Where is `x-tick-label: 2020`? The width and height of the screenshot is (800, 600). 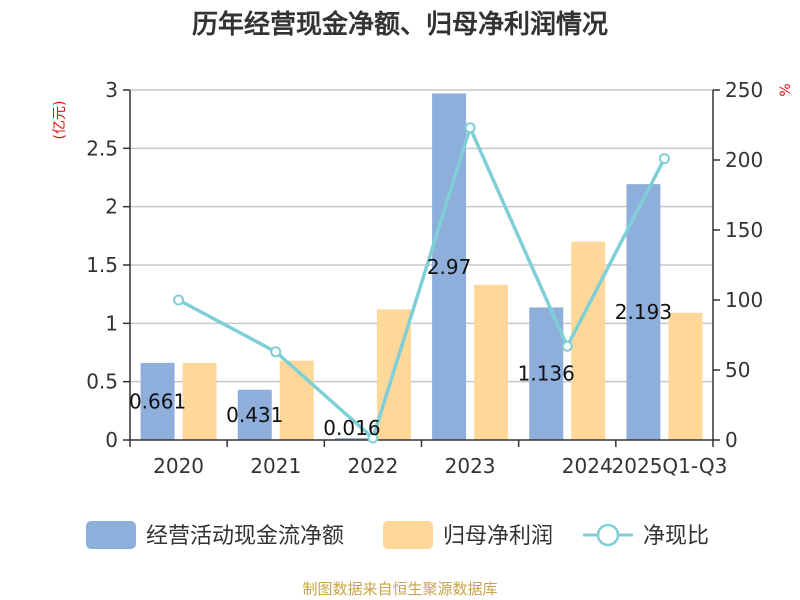
x-tick-label: 2020 is located at coordinates (178, 466).